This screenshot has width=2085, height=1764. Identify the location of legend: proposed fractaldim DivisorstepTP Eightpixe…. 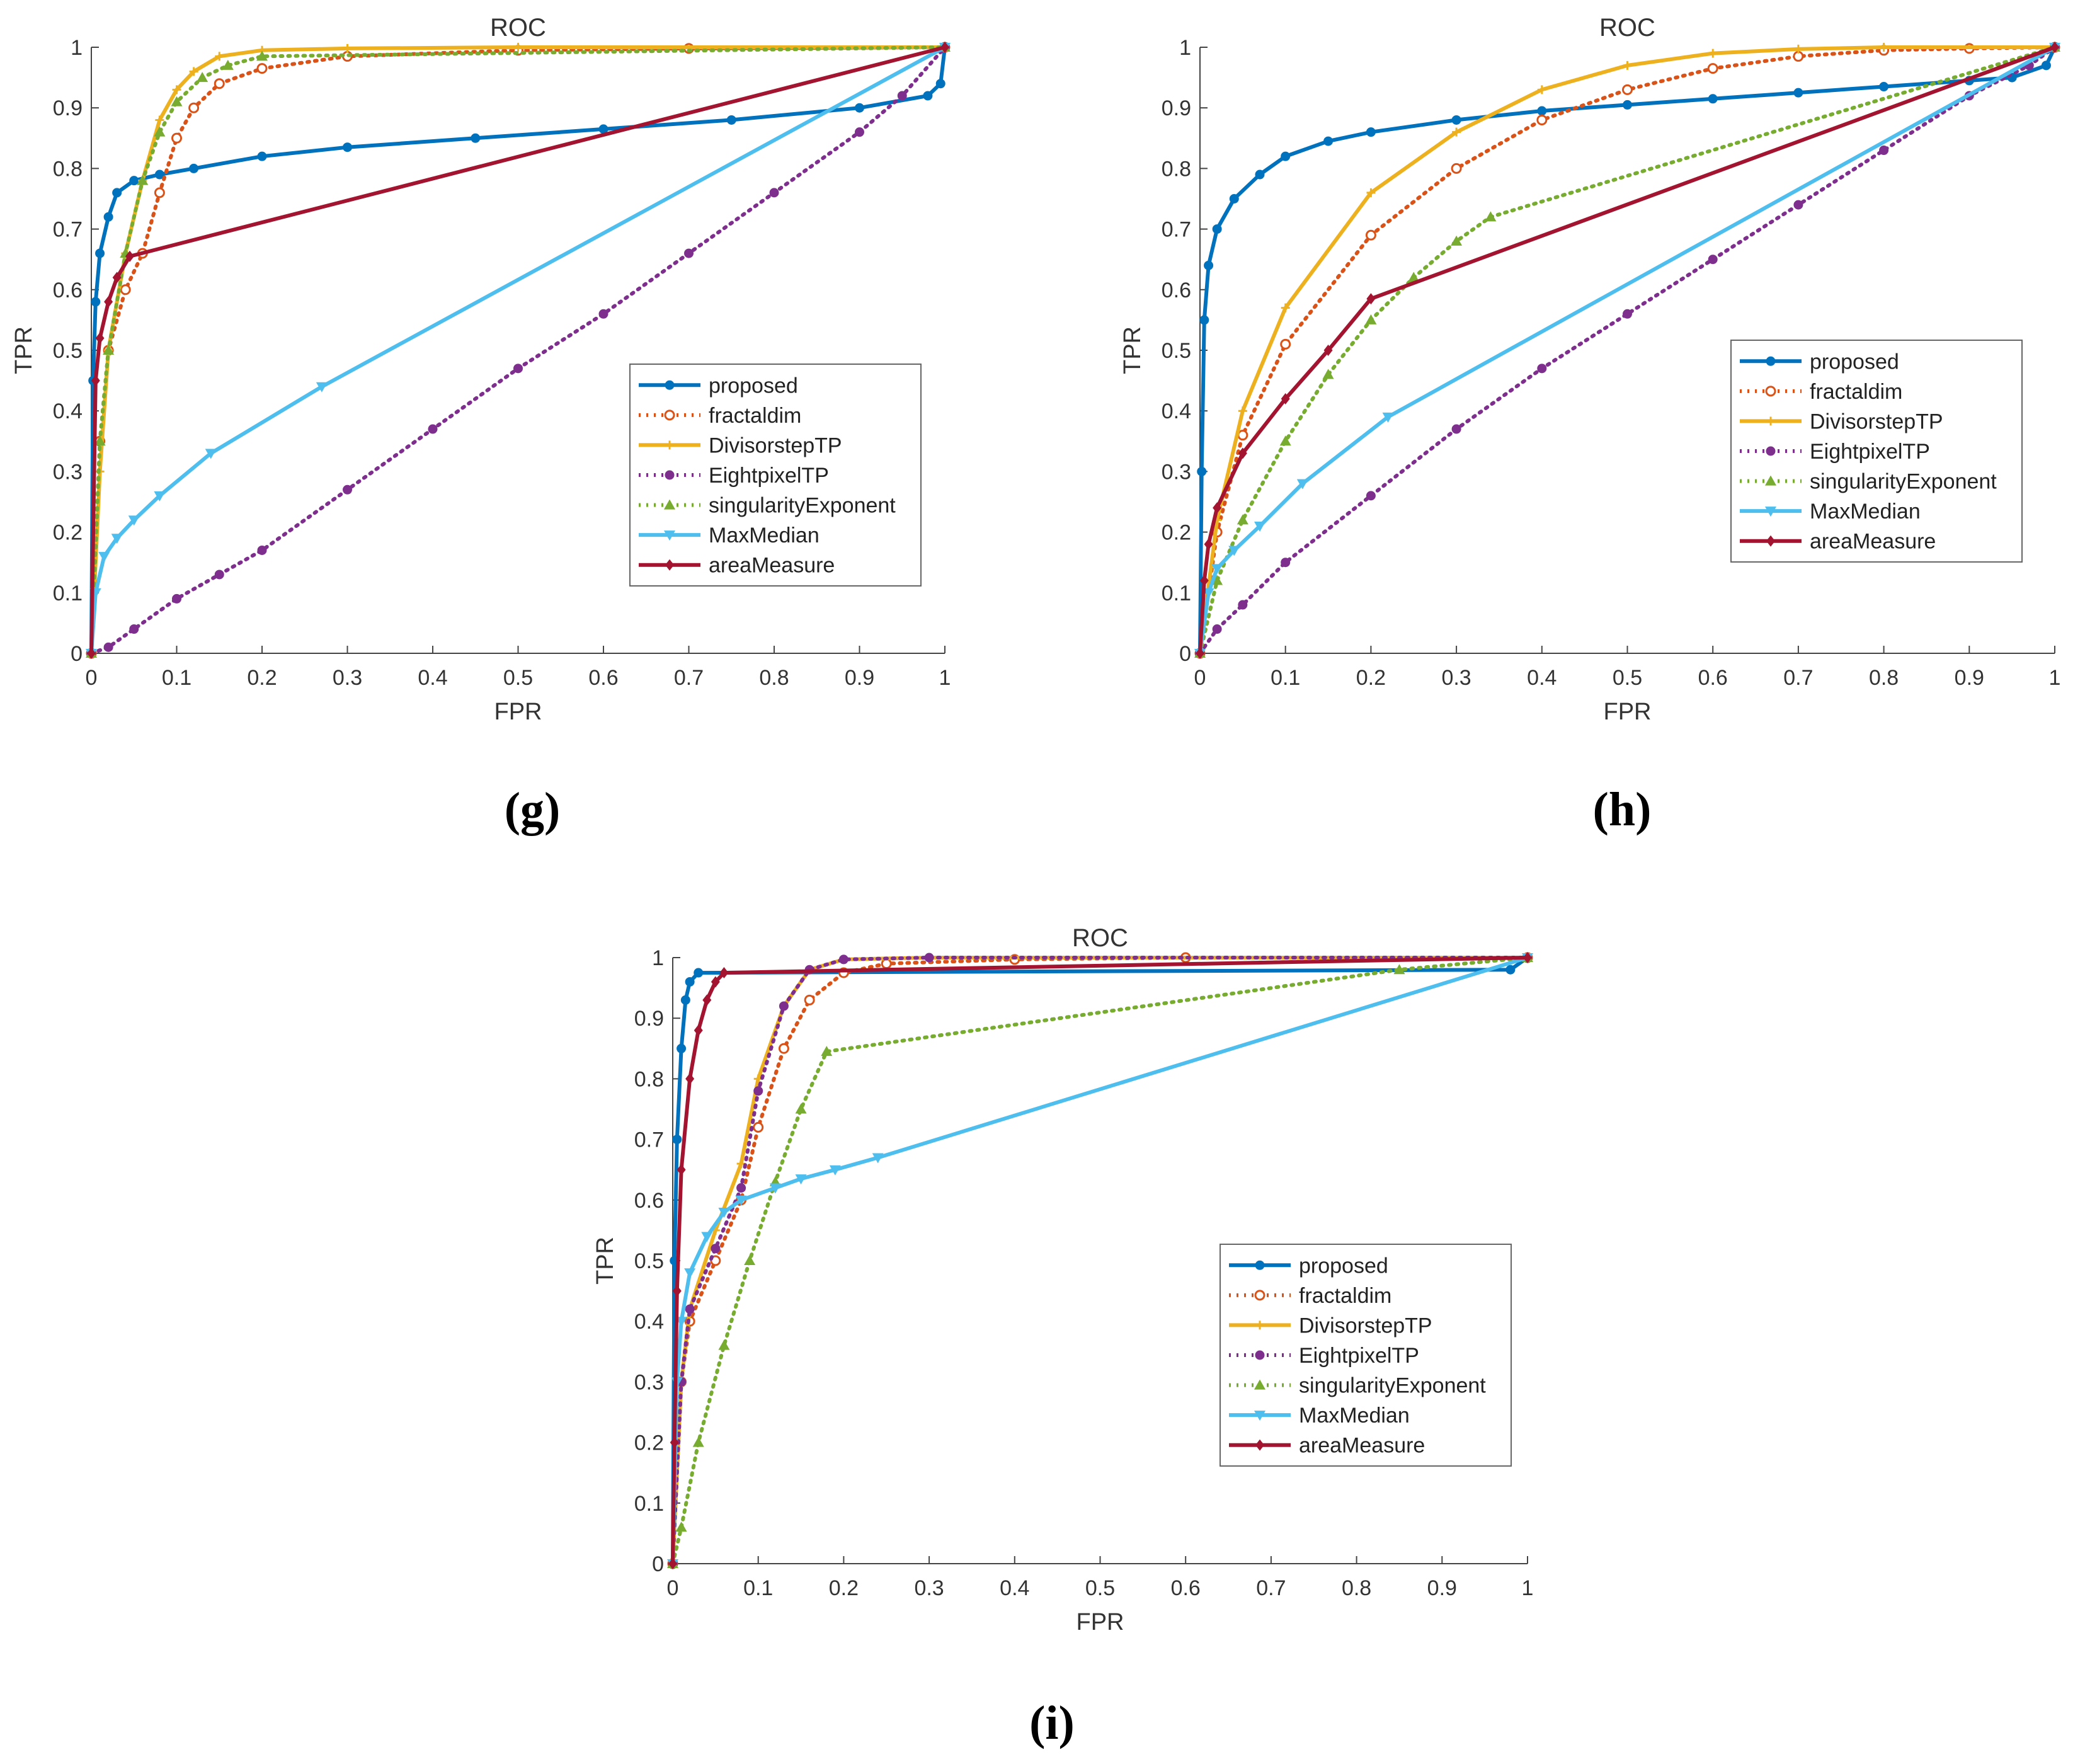
(775, 475).